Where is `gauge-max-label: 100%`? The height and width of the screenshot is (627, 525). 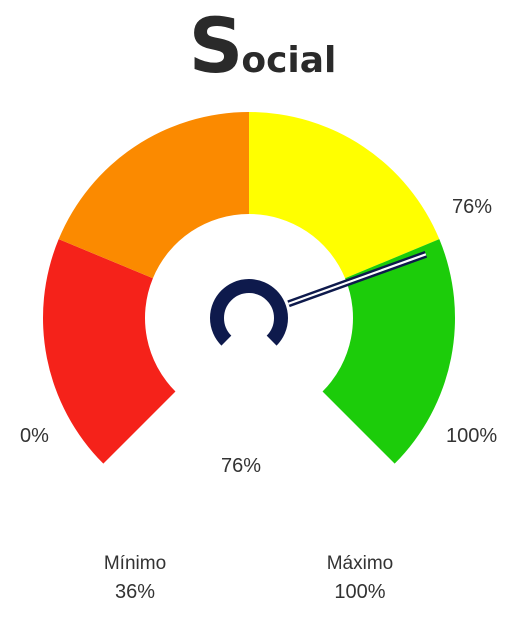 gauge-max-label: 100% is located at coordinates (472, 436).